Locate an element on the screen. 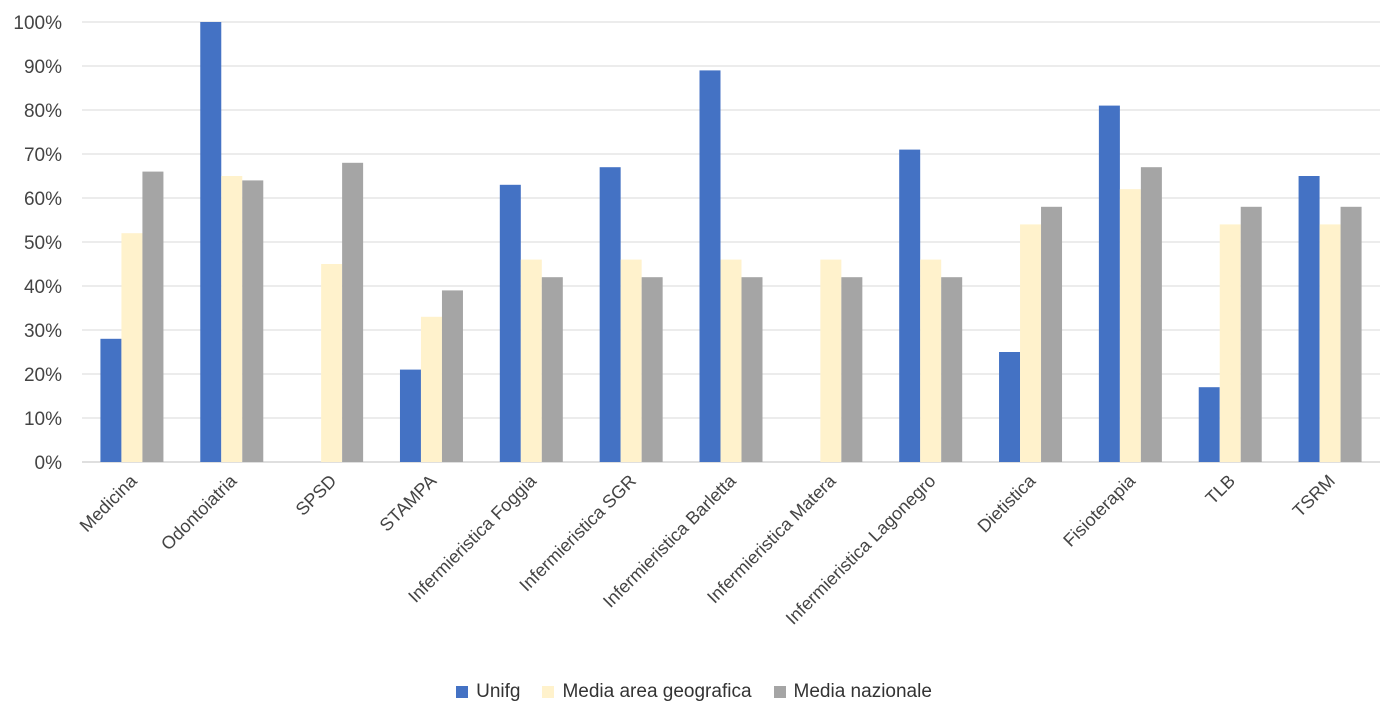  bar-unifg-infermieristica-foggia is located at coordinates (510, 323).